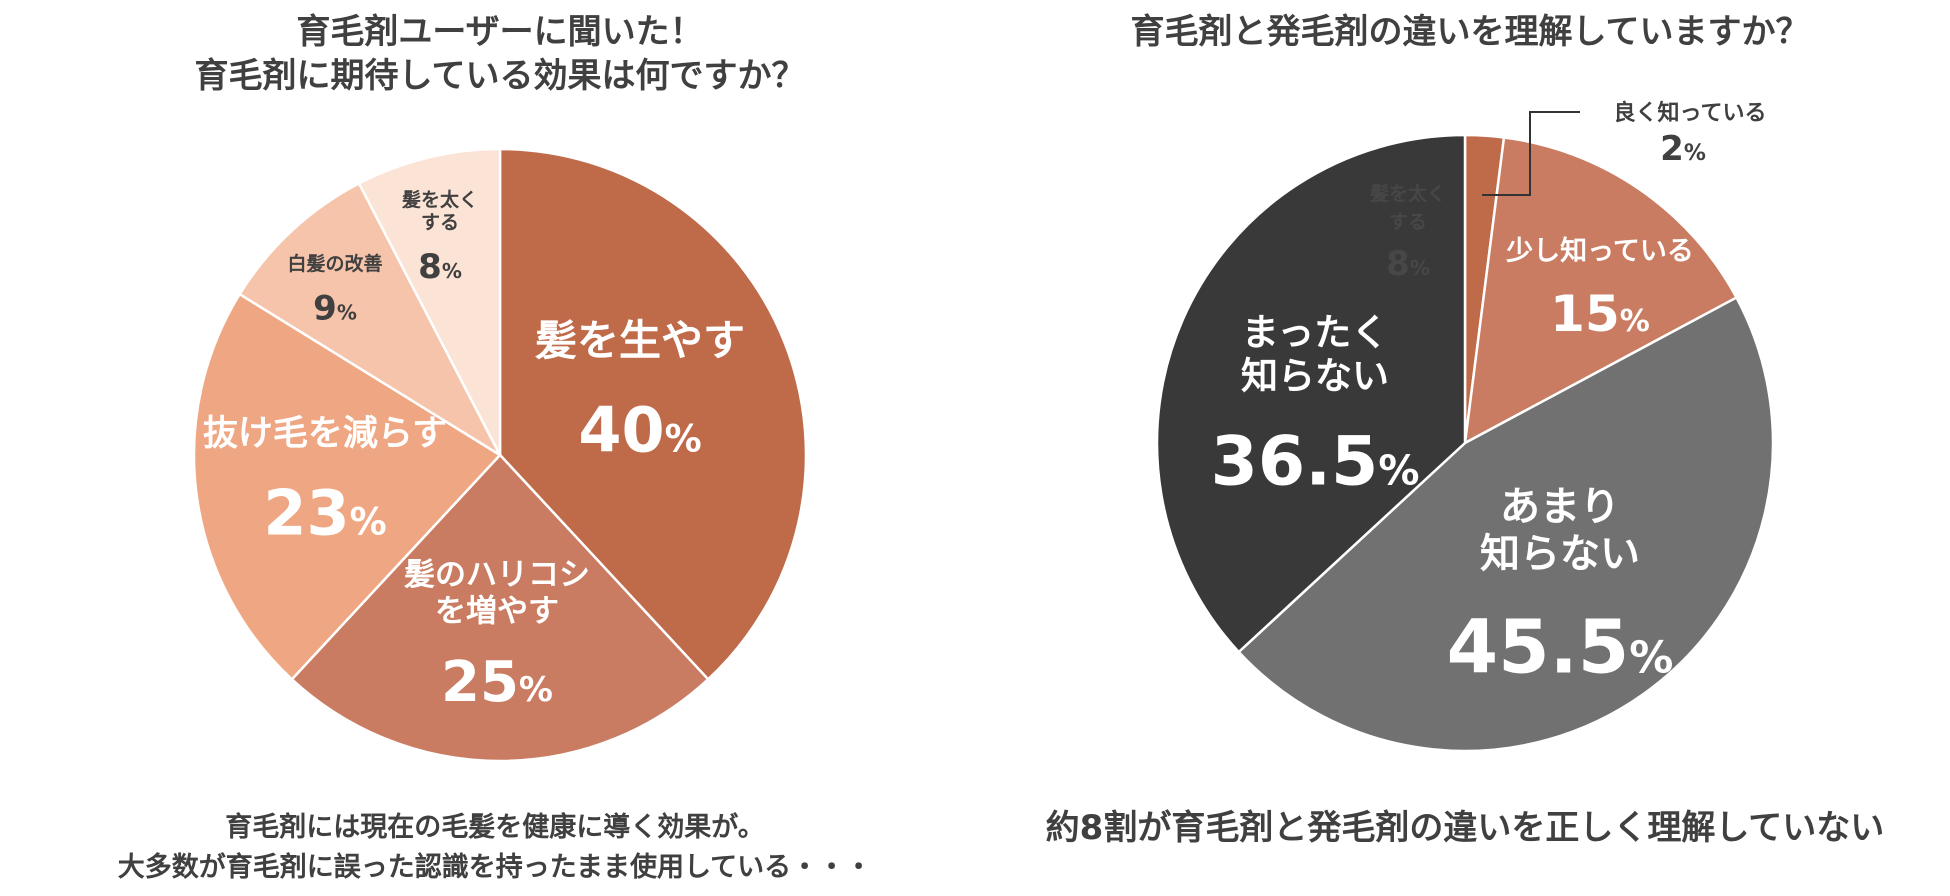  What do you see at coordinates (1624, 148) in the screenshot?
I see `chart2-callout: 良く知っている 2%` at bounding box center [1624, 148].